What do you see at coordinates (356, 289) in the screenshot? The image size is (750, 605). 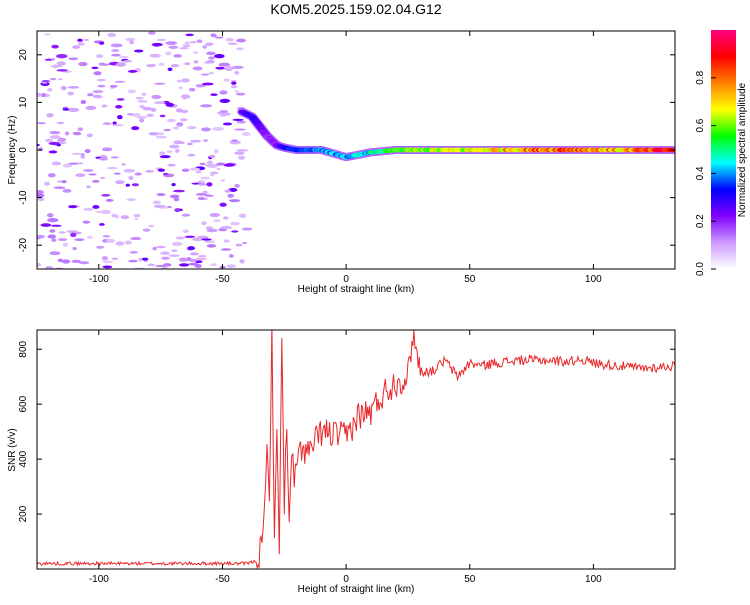 I see `heatmap-xlabel: Height of straight line (km)` at bounding box center [356, 289].